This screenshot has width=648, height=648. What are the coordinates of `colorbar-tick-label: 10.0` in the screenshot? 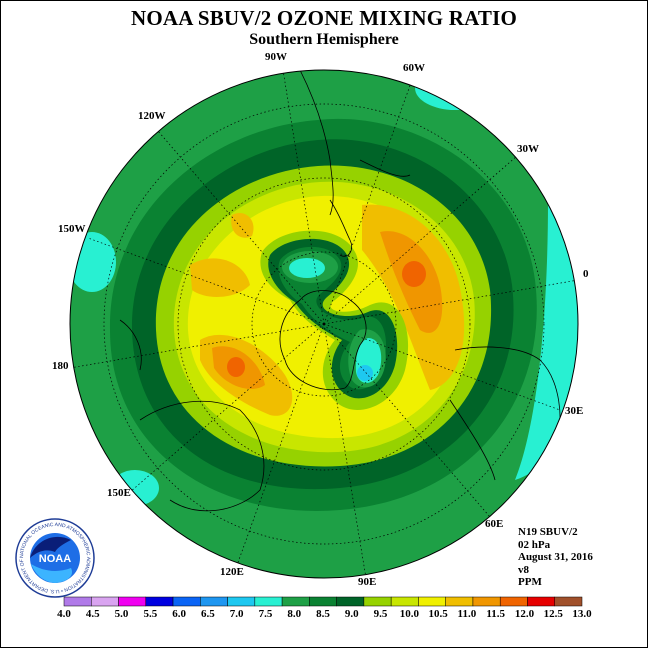 It's located at (409, 614).